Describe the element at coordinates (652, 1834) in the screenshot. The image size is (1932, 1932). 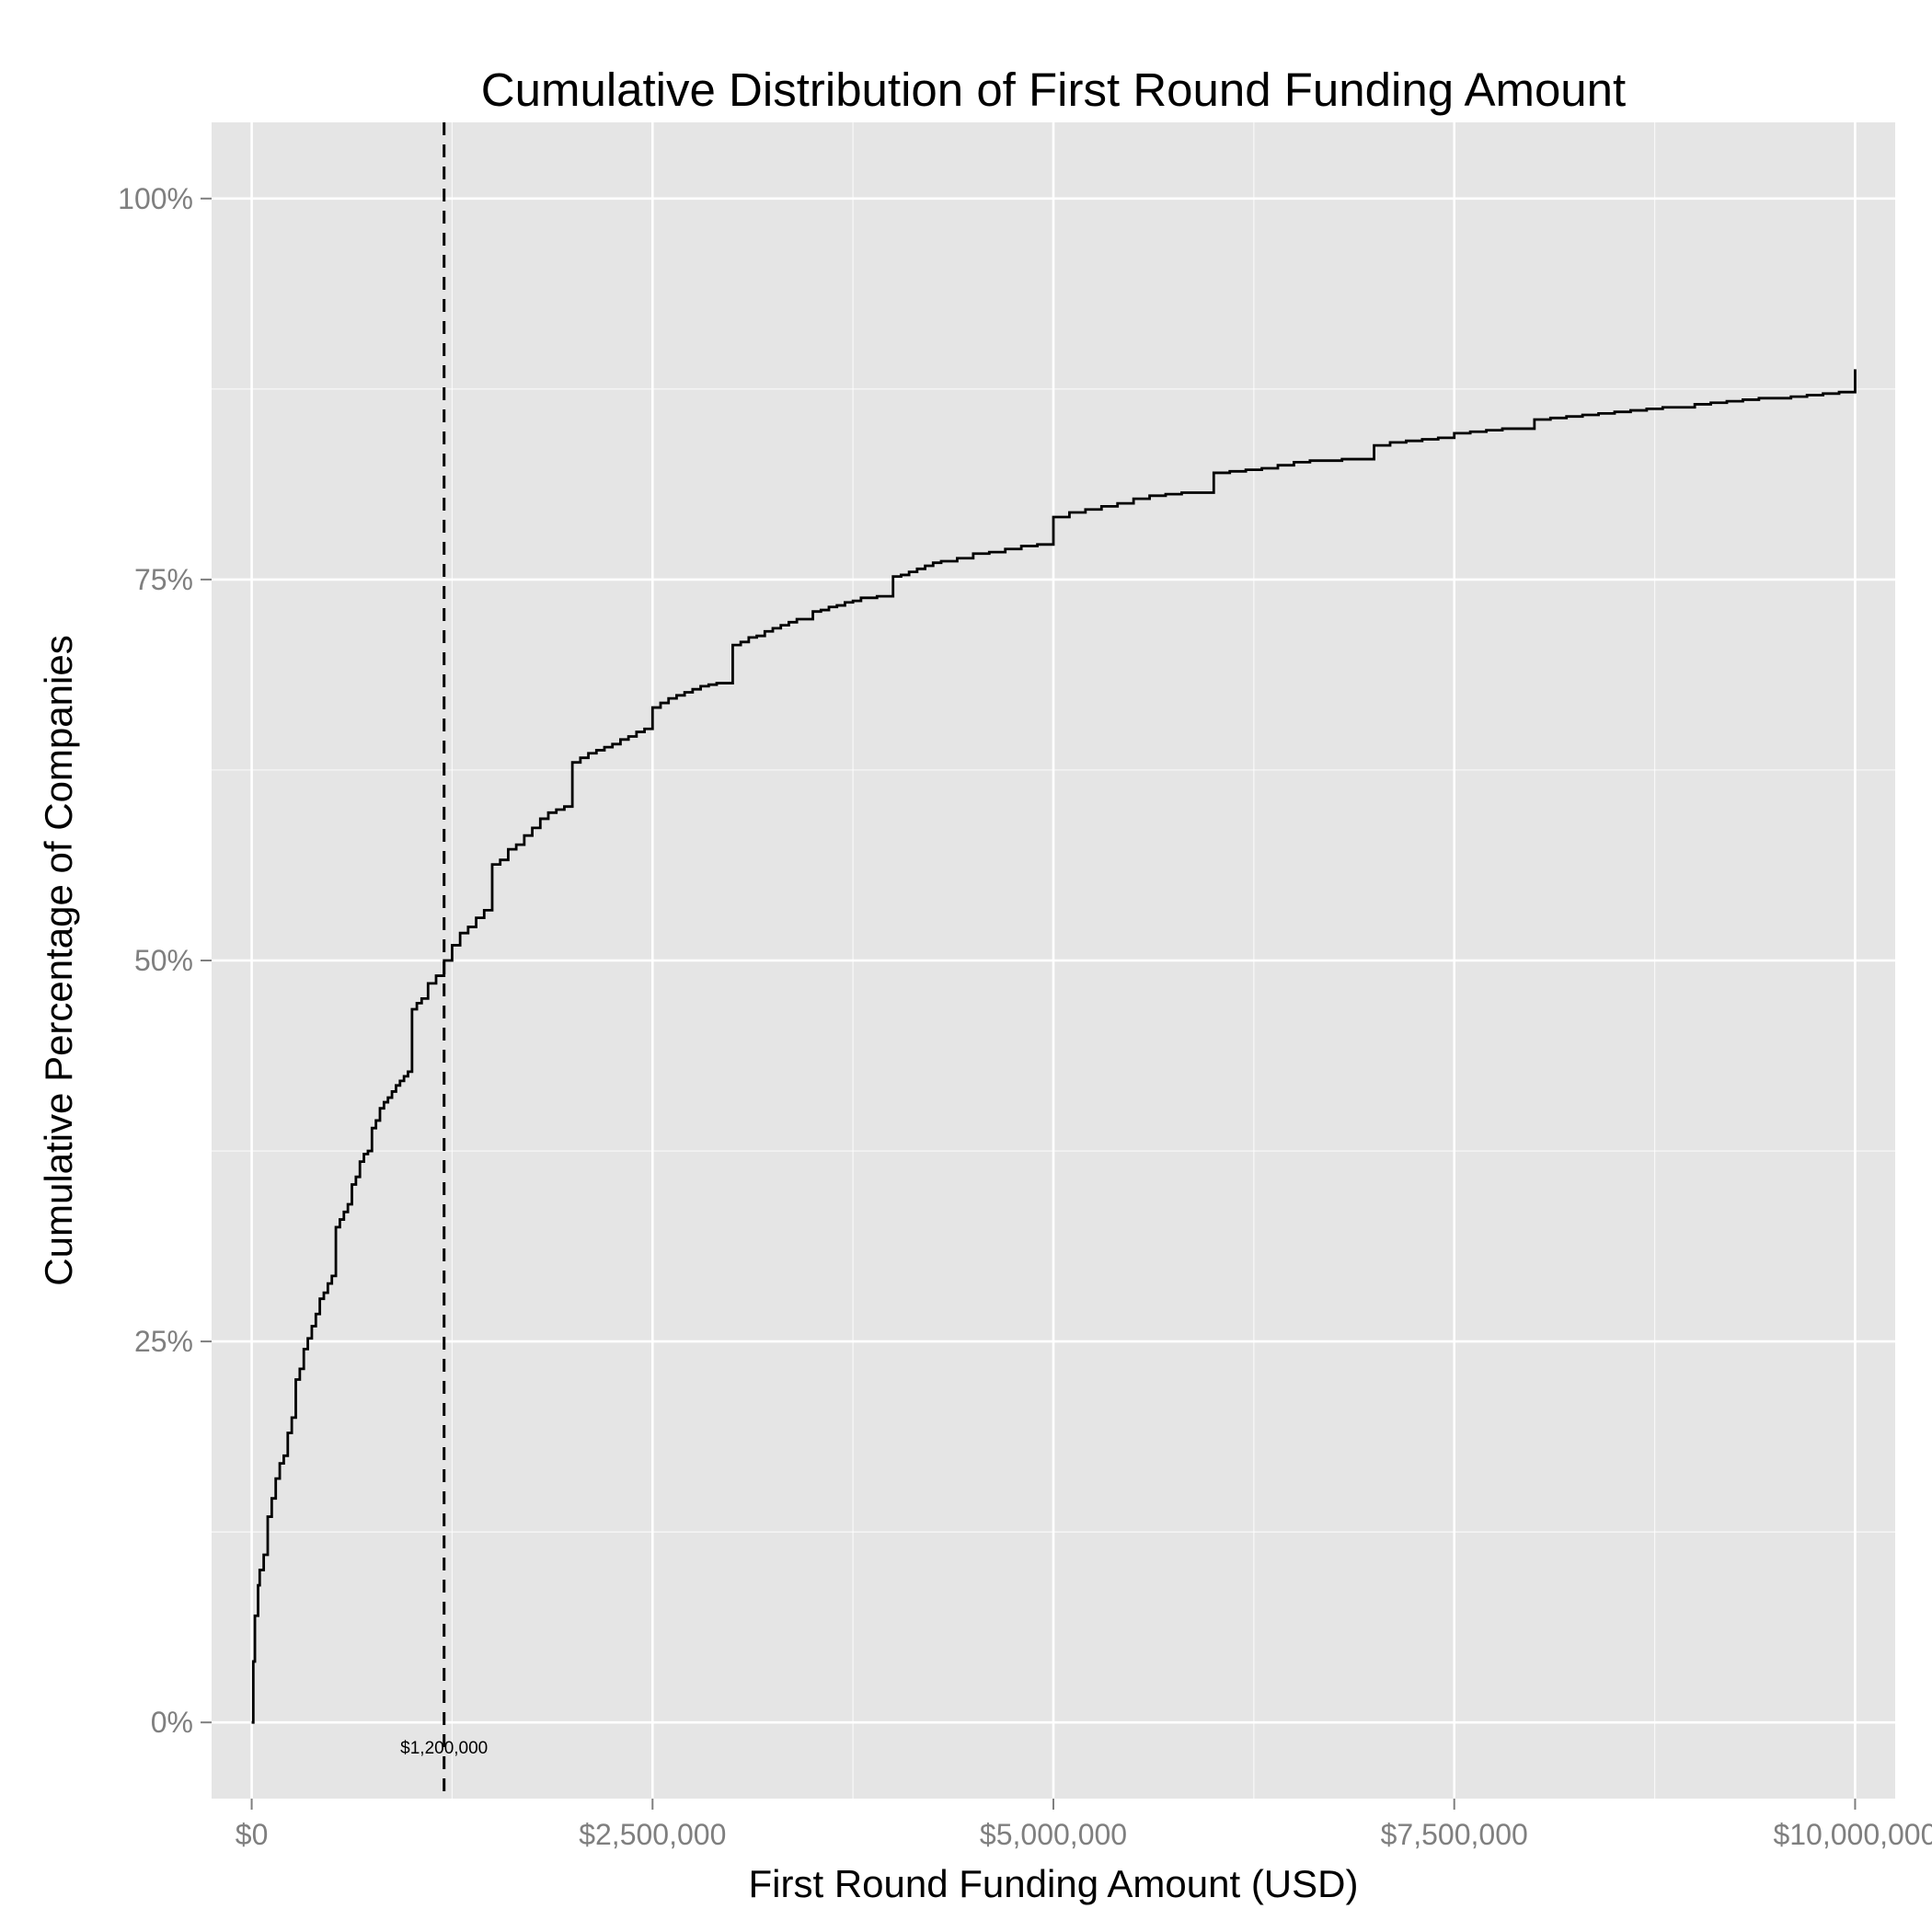
I see `x-tick-label: $2,500,000` at that location.